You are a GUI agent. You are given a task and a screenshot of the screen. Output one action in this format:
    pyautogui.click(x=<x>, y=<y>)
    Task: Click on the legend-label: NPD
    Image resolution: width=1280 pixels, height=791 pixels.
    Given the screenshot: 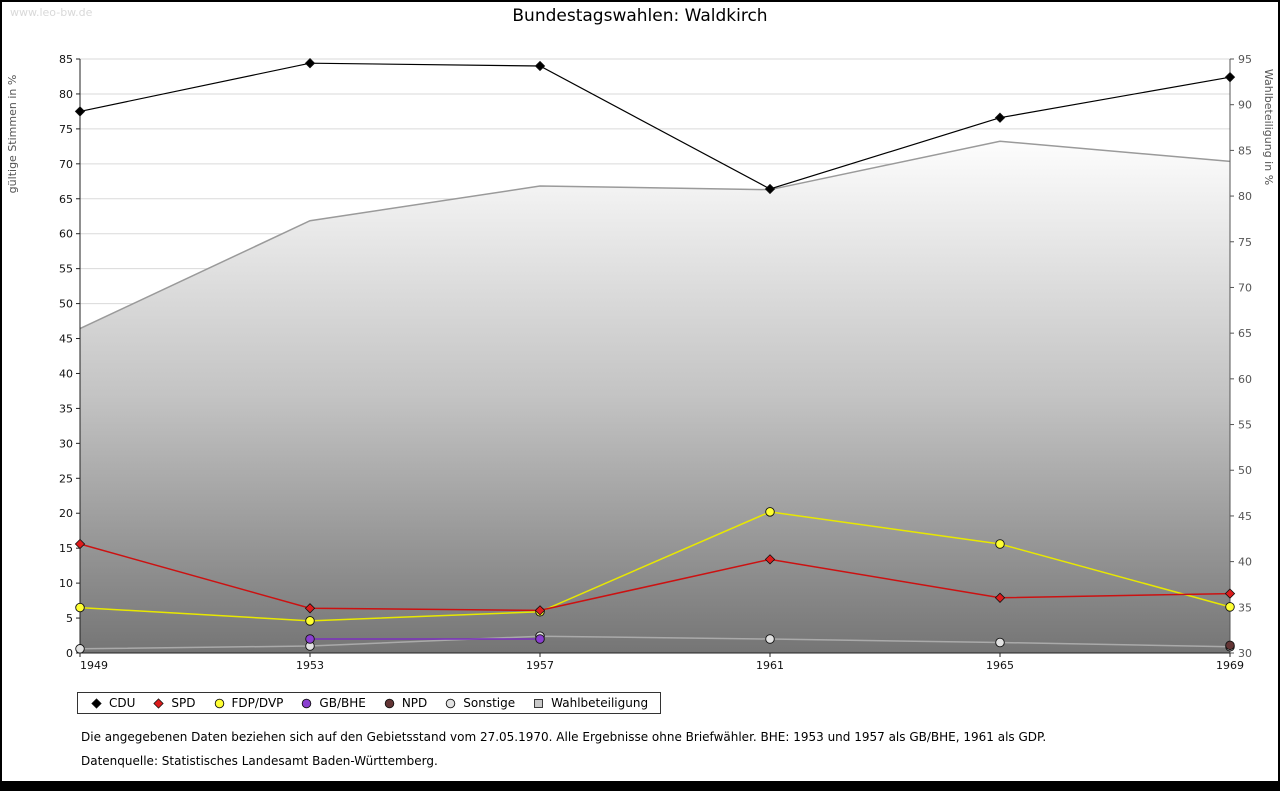 What is the action you would take?
    pyautogui.click(x=414, y=703)
    